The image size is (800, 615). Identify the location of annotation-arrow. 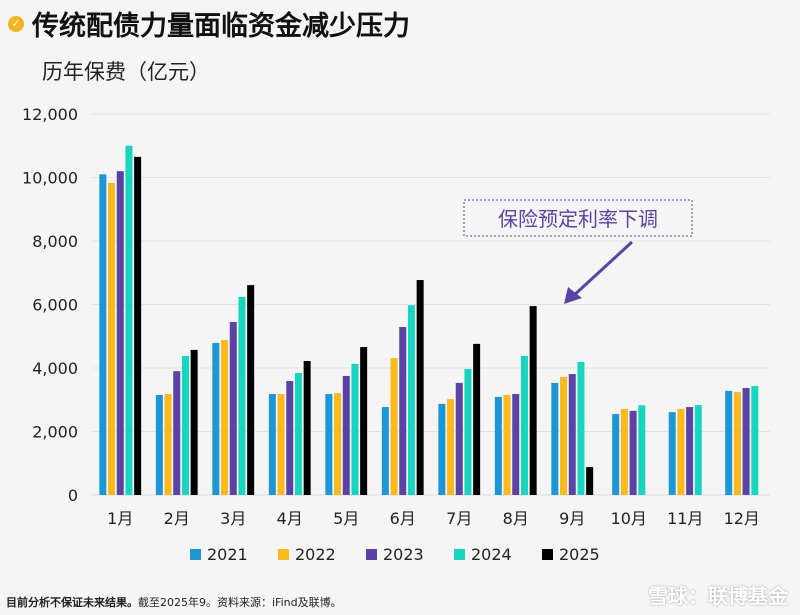
(602, 269).